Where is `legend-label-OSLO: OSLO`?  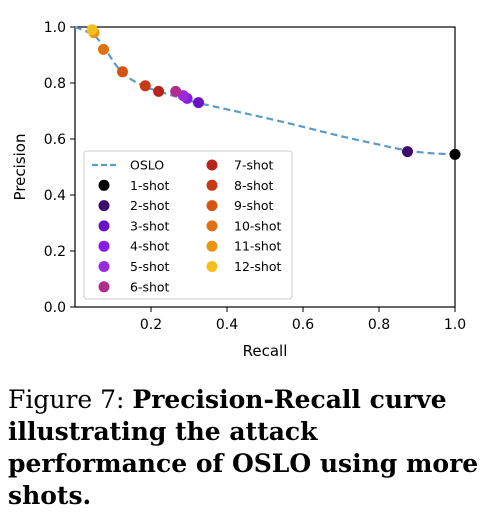
legend-label-OSLO: OSLO is located at coordinates (147, 165).